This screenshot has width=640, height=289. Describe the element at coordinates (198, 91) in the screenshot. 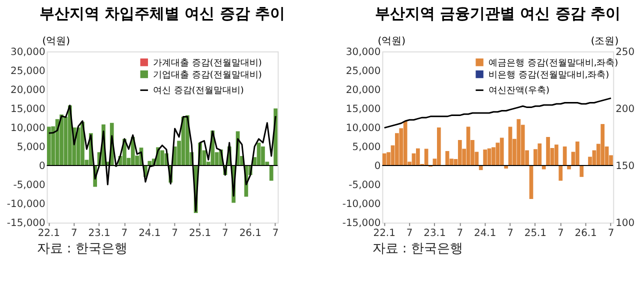

I see `legend-label: 여신 증감(전월말대비)` at that location.